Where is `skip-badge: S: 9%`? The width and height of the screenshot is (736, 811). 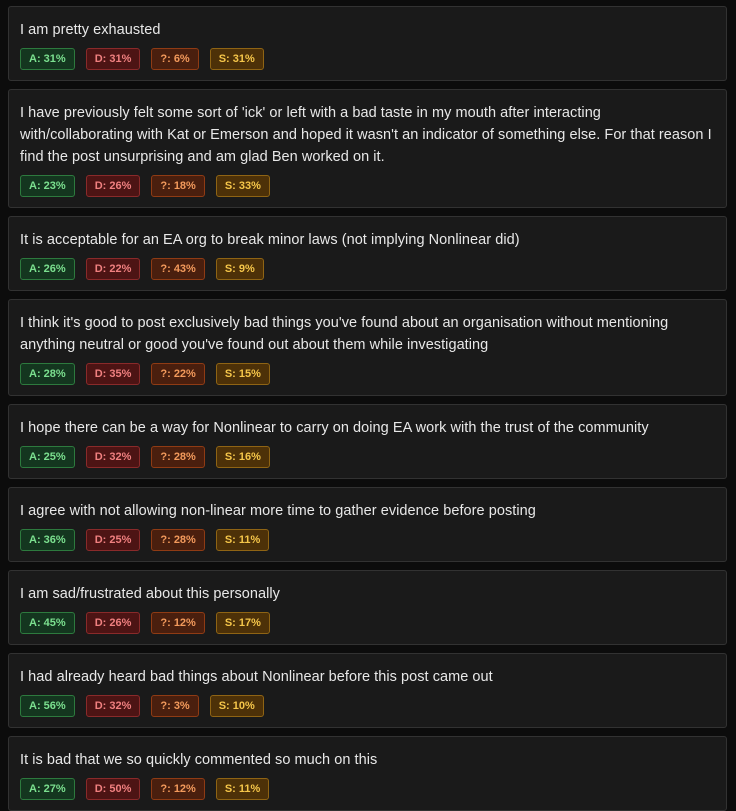 skip-badge: S: 9% is located at coordinates (239, 269).